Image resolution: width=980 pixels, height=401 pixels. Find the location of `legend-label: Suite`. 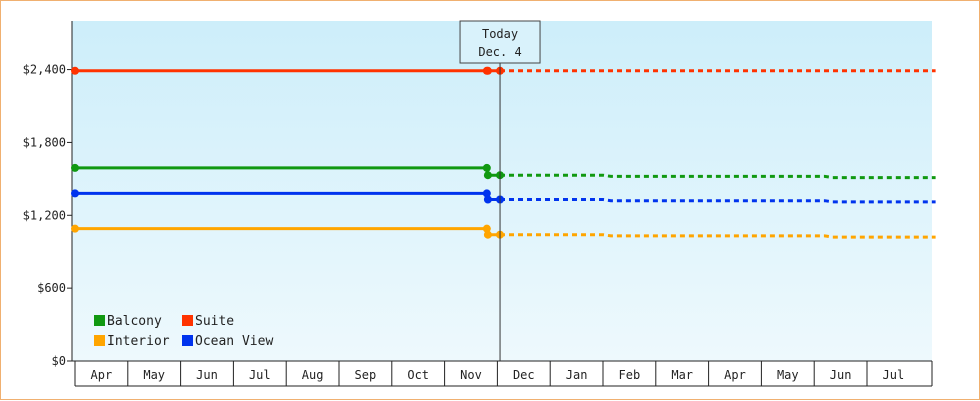

legend-label: Suite is located at coordinates (214, 321).